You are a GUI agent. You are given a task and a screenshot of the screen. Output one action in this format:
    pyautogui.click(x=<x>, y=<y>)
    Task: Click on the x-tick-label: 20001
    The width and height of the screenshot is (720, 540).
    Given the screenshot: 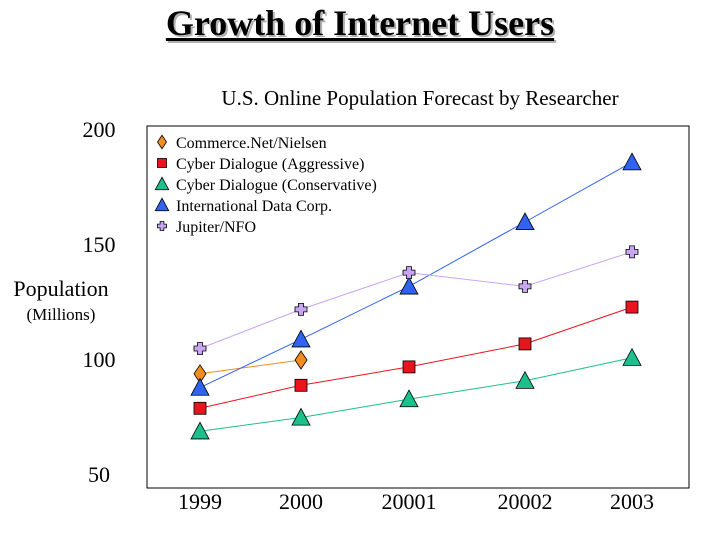 What is the action you would take?
    pyautogui.click(x=409, y=501)
    